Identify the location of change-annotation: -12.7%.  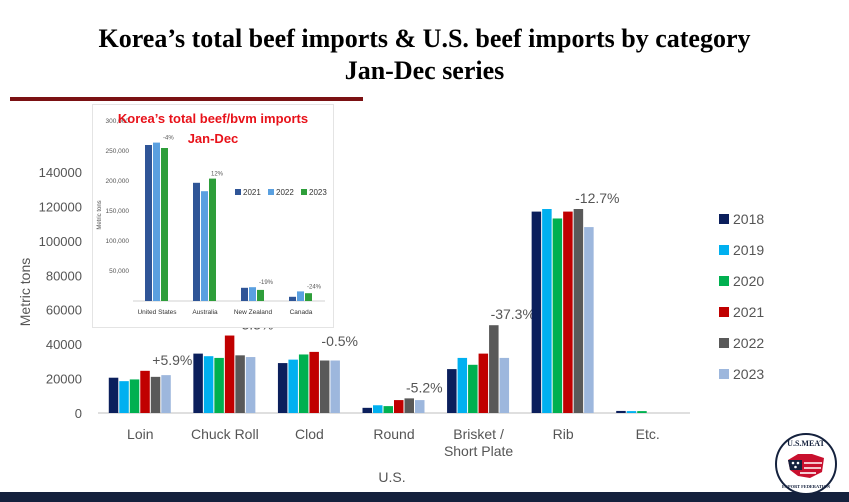
(597, 198).